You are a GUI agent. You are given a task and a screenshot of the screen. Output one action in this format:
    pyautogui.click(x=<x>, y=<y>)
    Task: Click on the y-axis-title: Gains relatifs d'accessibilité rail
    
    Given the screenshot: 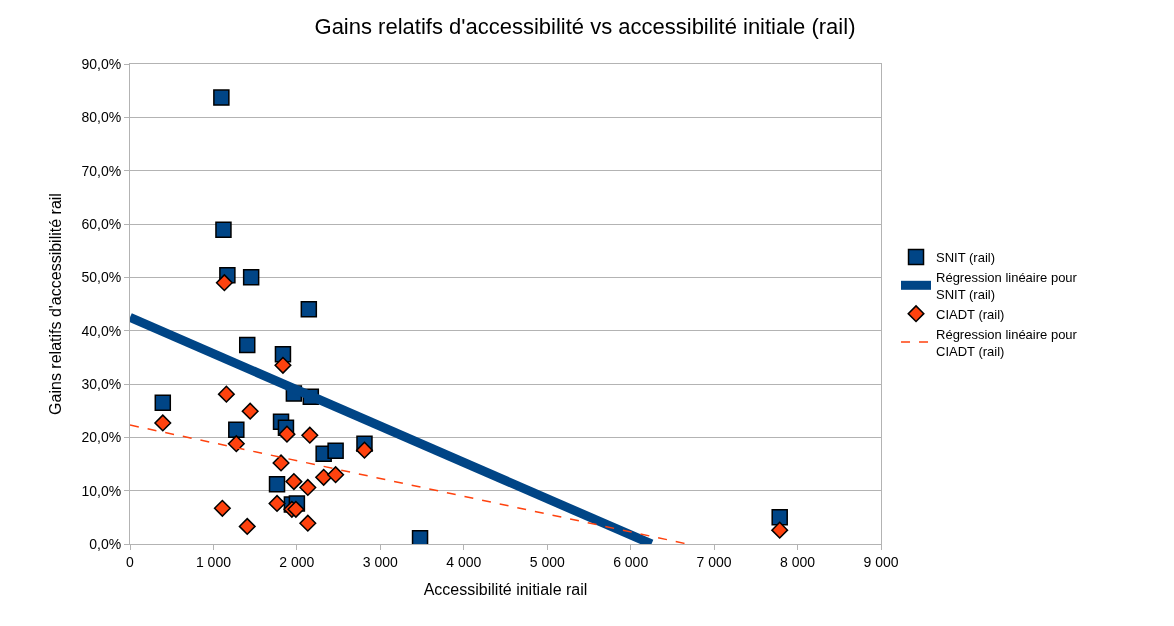 What is the action you would take?
    pyautogui.click(x=56, y=304)
    